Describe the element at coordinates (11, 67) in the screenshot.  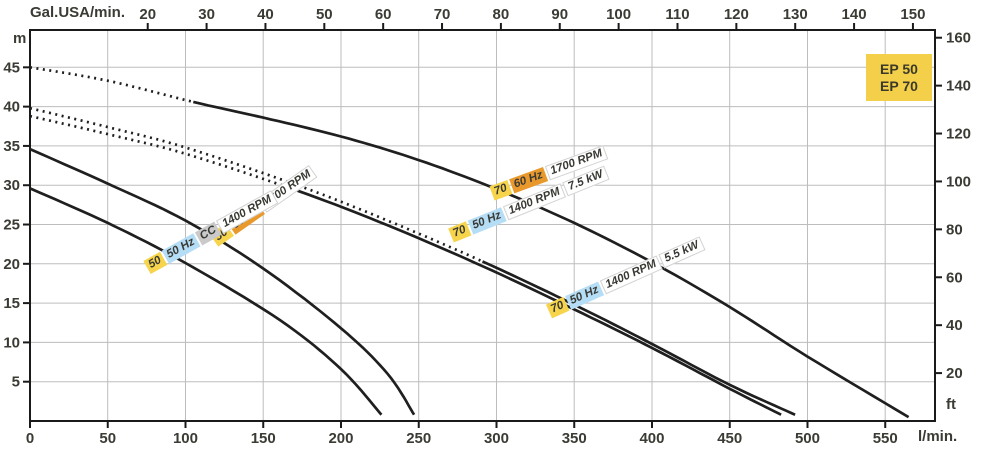
I see `svg-text: 45` at that location.